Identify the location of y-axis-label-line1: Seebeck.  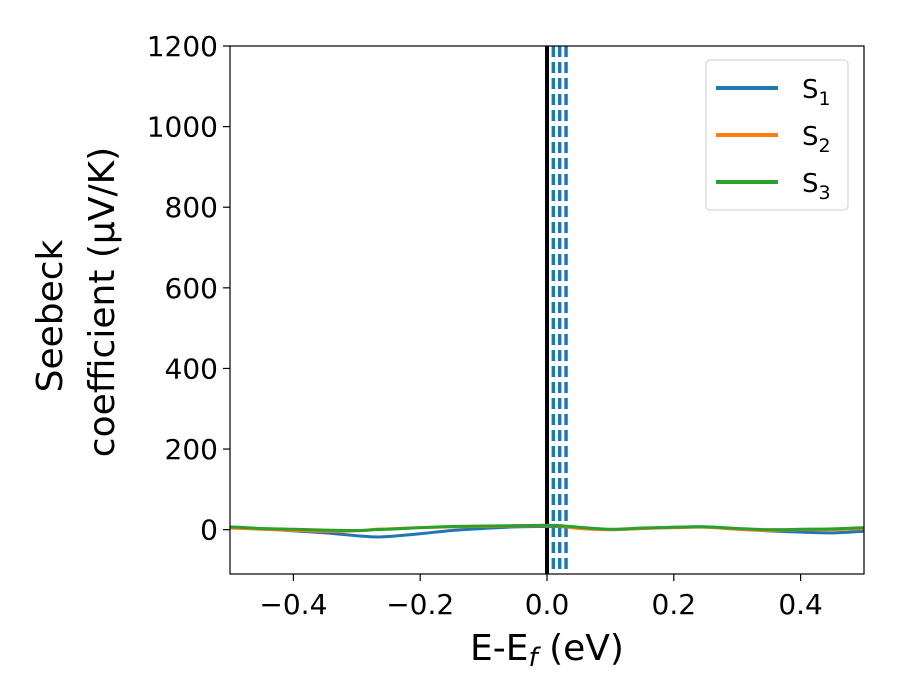
(50, 315).